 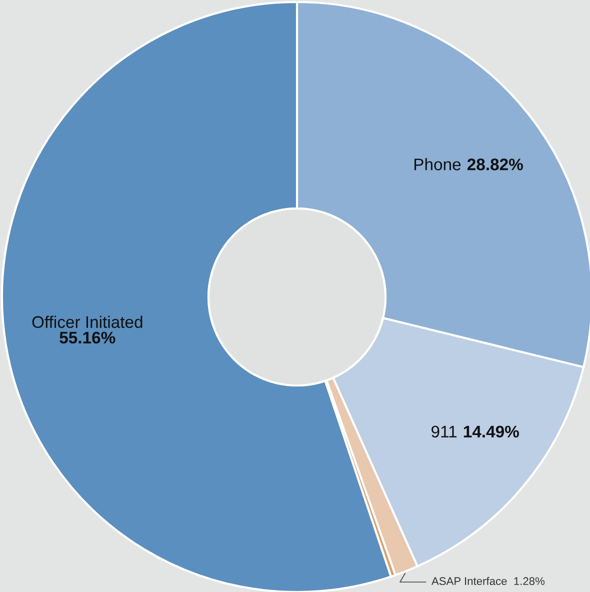 What do you see at coordinates (87, 322) in the screenshot?
I see `slice-label: Officer Initiated` at bounding box center [87, 322].